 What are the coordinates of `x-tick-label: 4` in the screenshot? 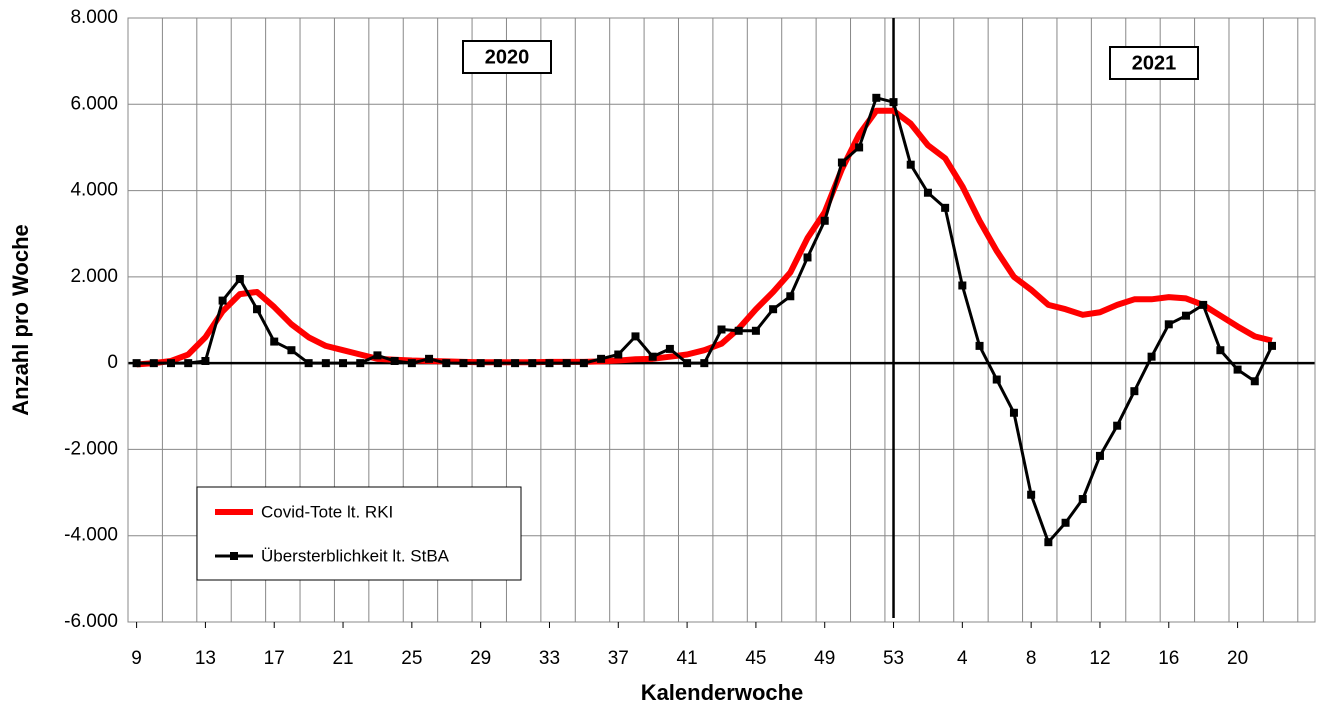 It's located at (962, 658).